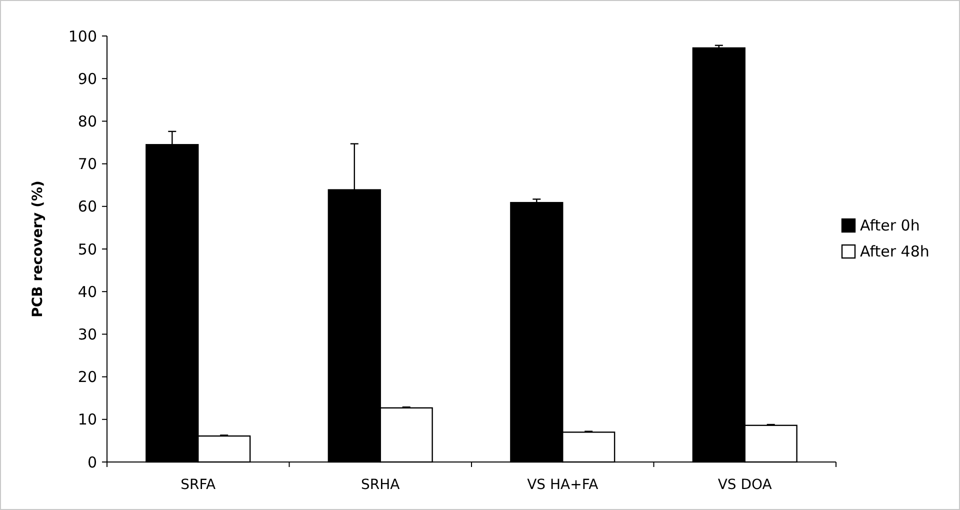  What do you see at coordinates (87, 207) in the screenshot?
I see `y-tick-label: 60` at bounding box center [87, 207].